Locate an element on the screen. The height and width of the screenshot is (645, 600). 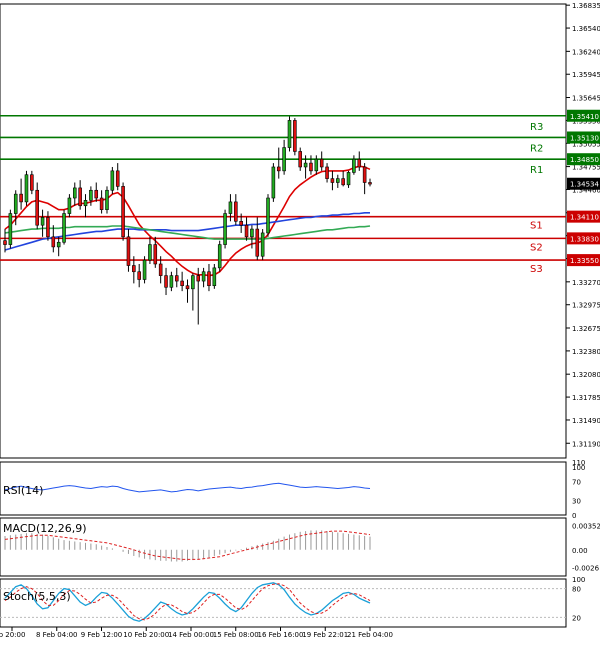
current-price-tag is located at coordinates (583, 183).